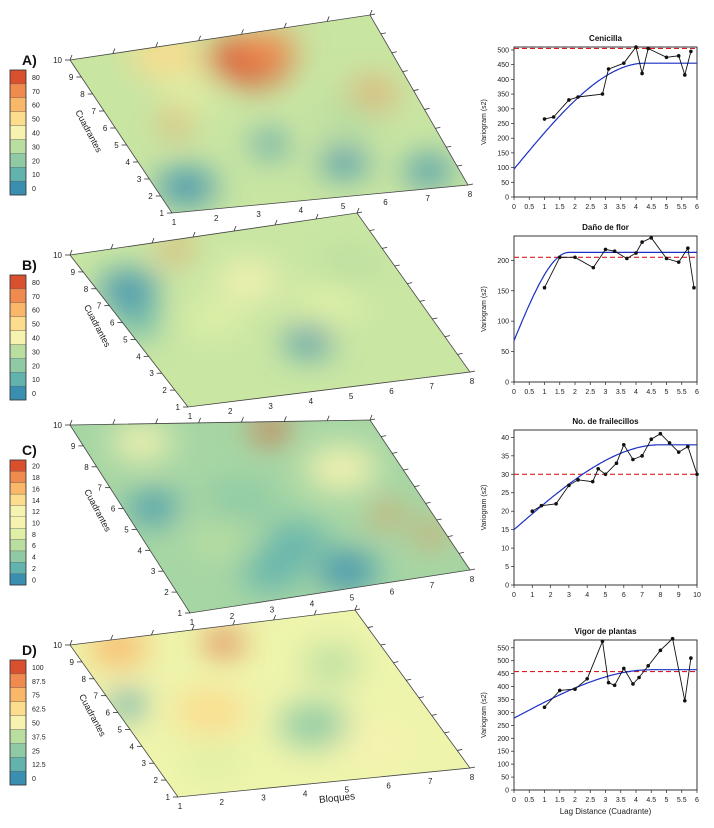 The image size is (714, 828). Describe the element at coordinates (36, 134) in the screenshot. I see `legend-label: 40` at that location.